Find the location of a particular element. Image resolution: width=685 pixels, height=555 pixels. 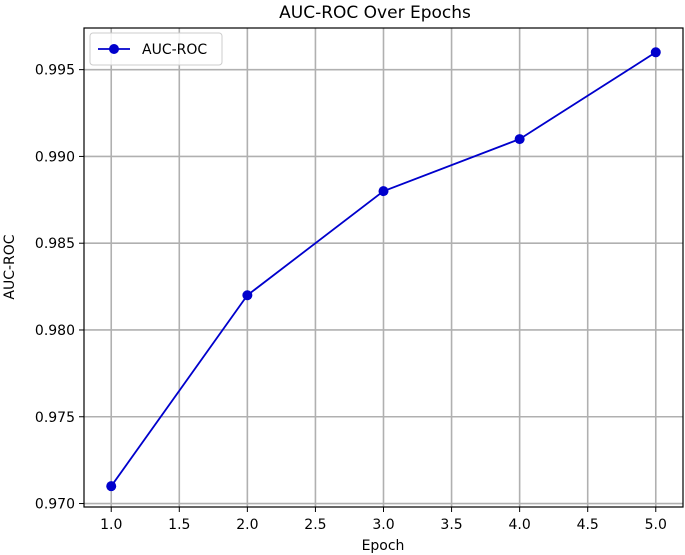

y-axis-label: AUC-ROC is located at coordinates (10, 266).